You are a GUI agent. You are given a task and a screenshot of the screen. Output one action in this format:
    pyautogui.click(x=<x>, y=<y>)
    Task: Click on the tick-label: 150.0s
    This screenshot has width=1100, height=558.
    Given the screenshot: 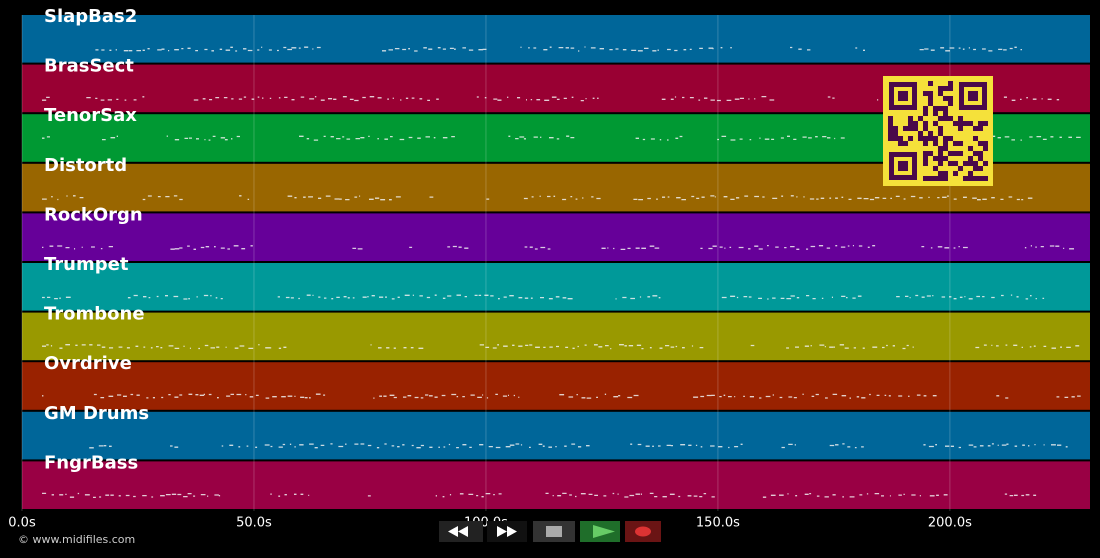 What is the action you would take?
    pyautogui.click(x=718, y=523)
    